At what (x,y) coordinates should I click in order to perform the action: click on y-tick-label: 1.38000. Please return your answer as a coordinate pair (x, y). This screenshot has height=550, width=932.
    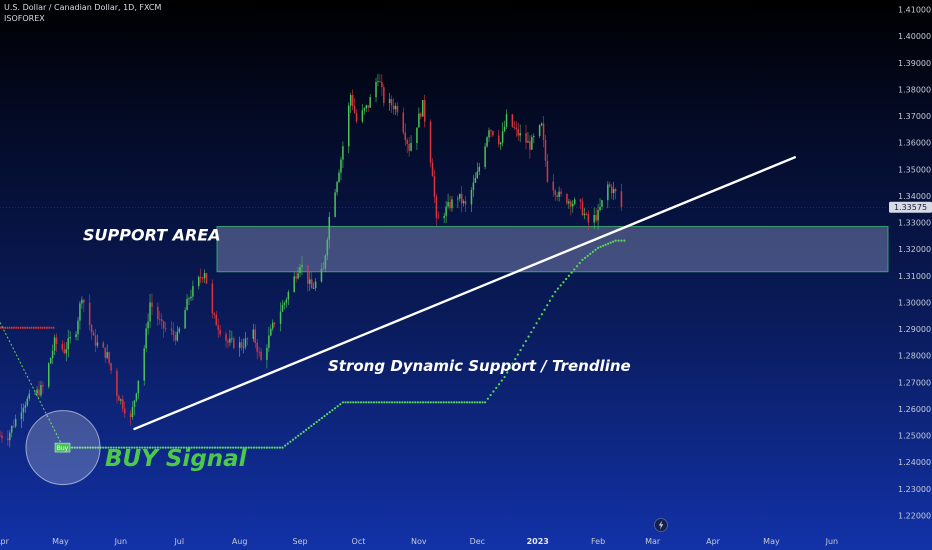
    Looking at the image, I should click on (914, 89).